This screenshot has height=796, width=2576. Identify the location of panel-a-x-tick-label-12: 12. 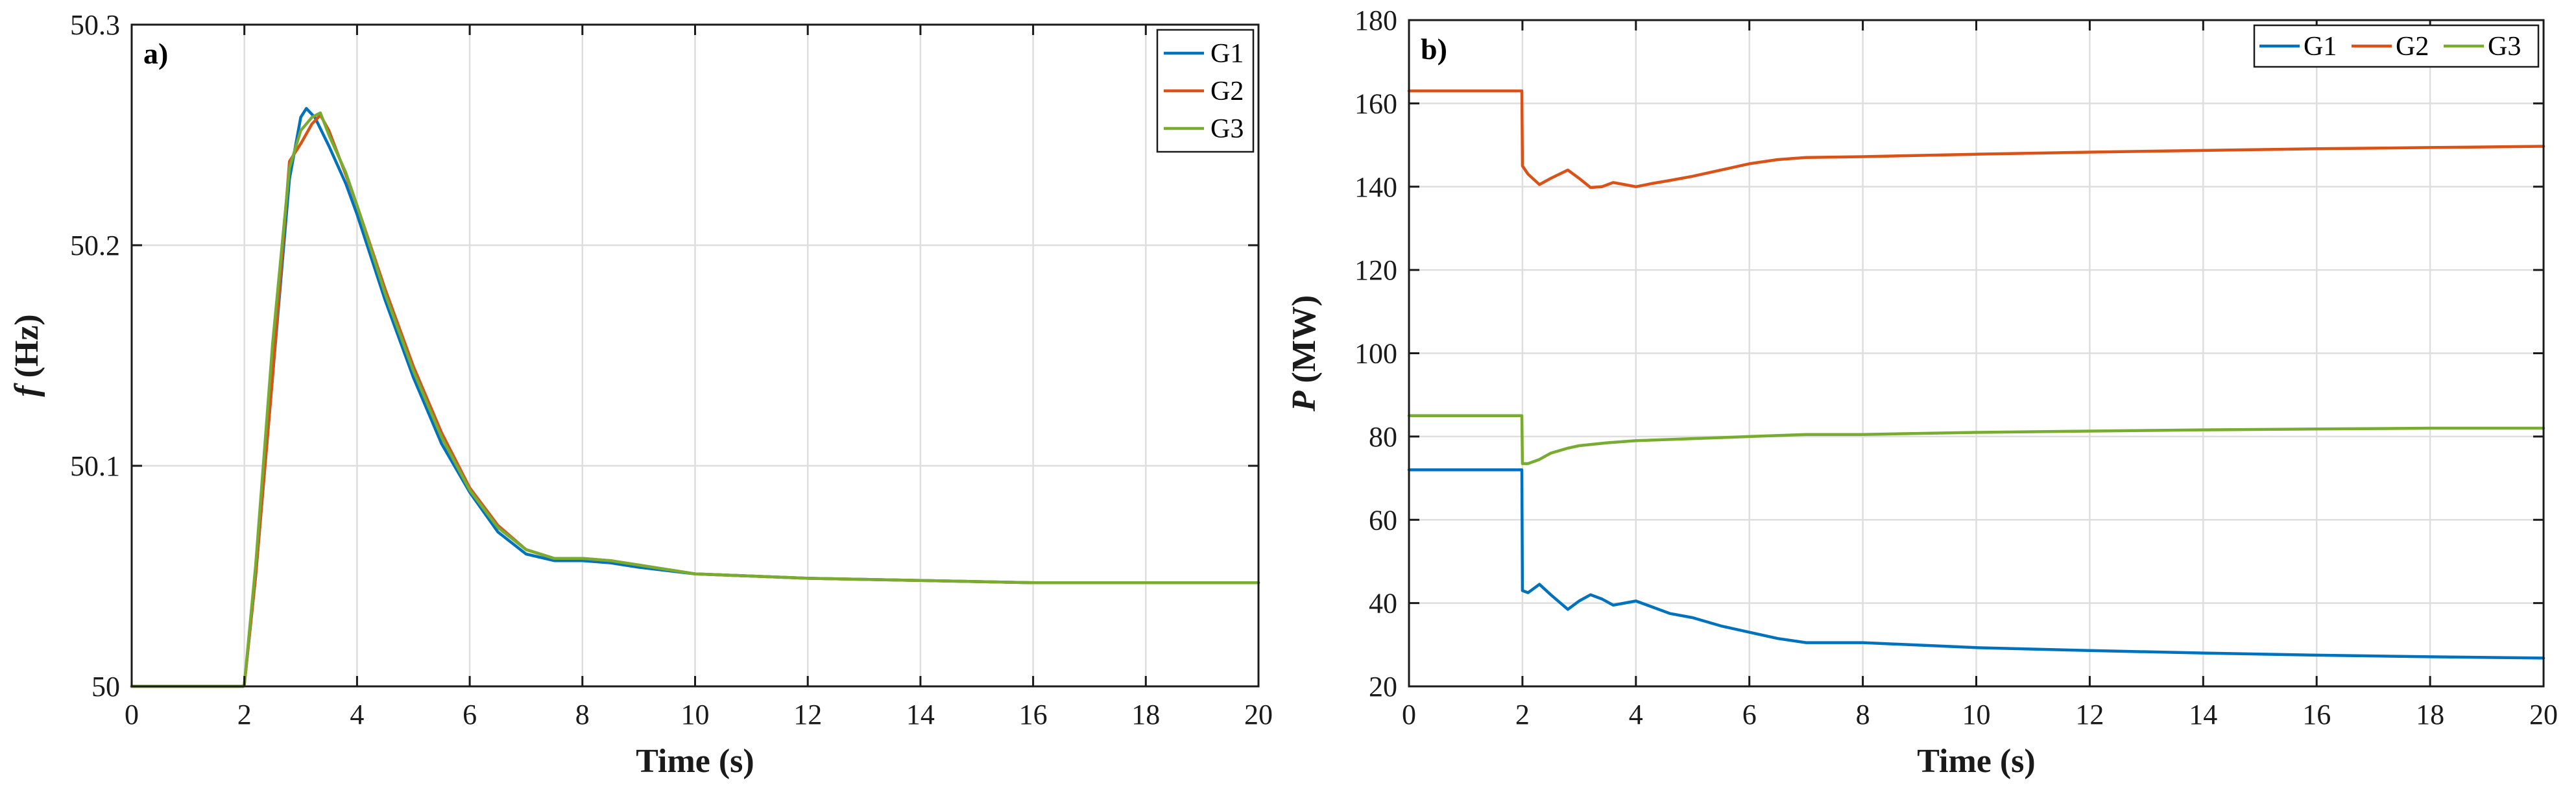
(807, 714).